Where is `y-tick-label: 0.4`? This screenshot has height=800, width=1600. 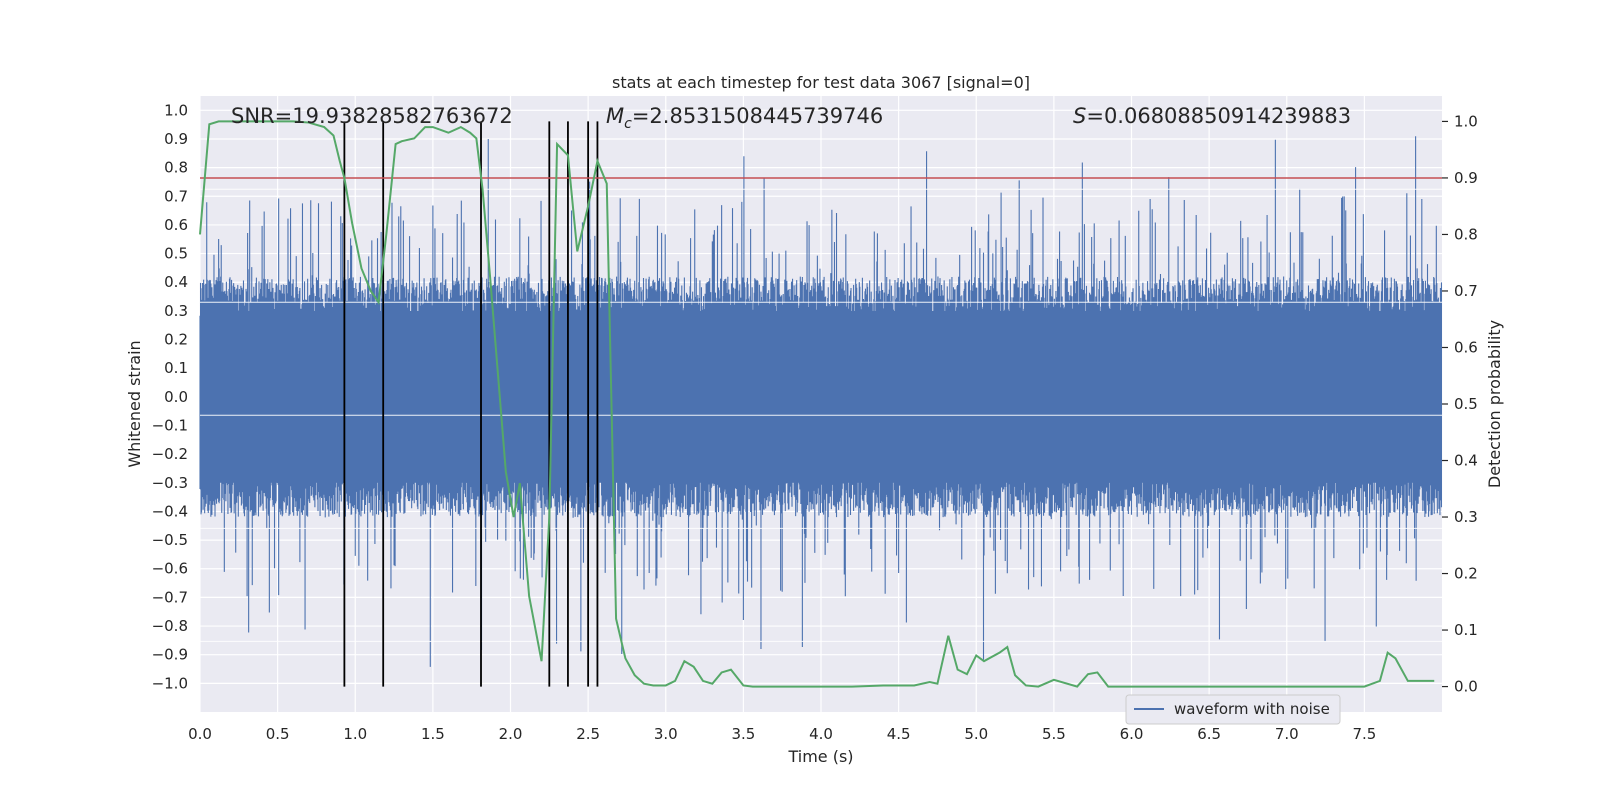 y-tick-label: 0.4 is located at coordinates (176, 282).